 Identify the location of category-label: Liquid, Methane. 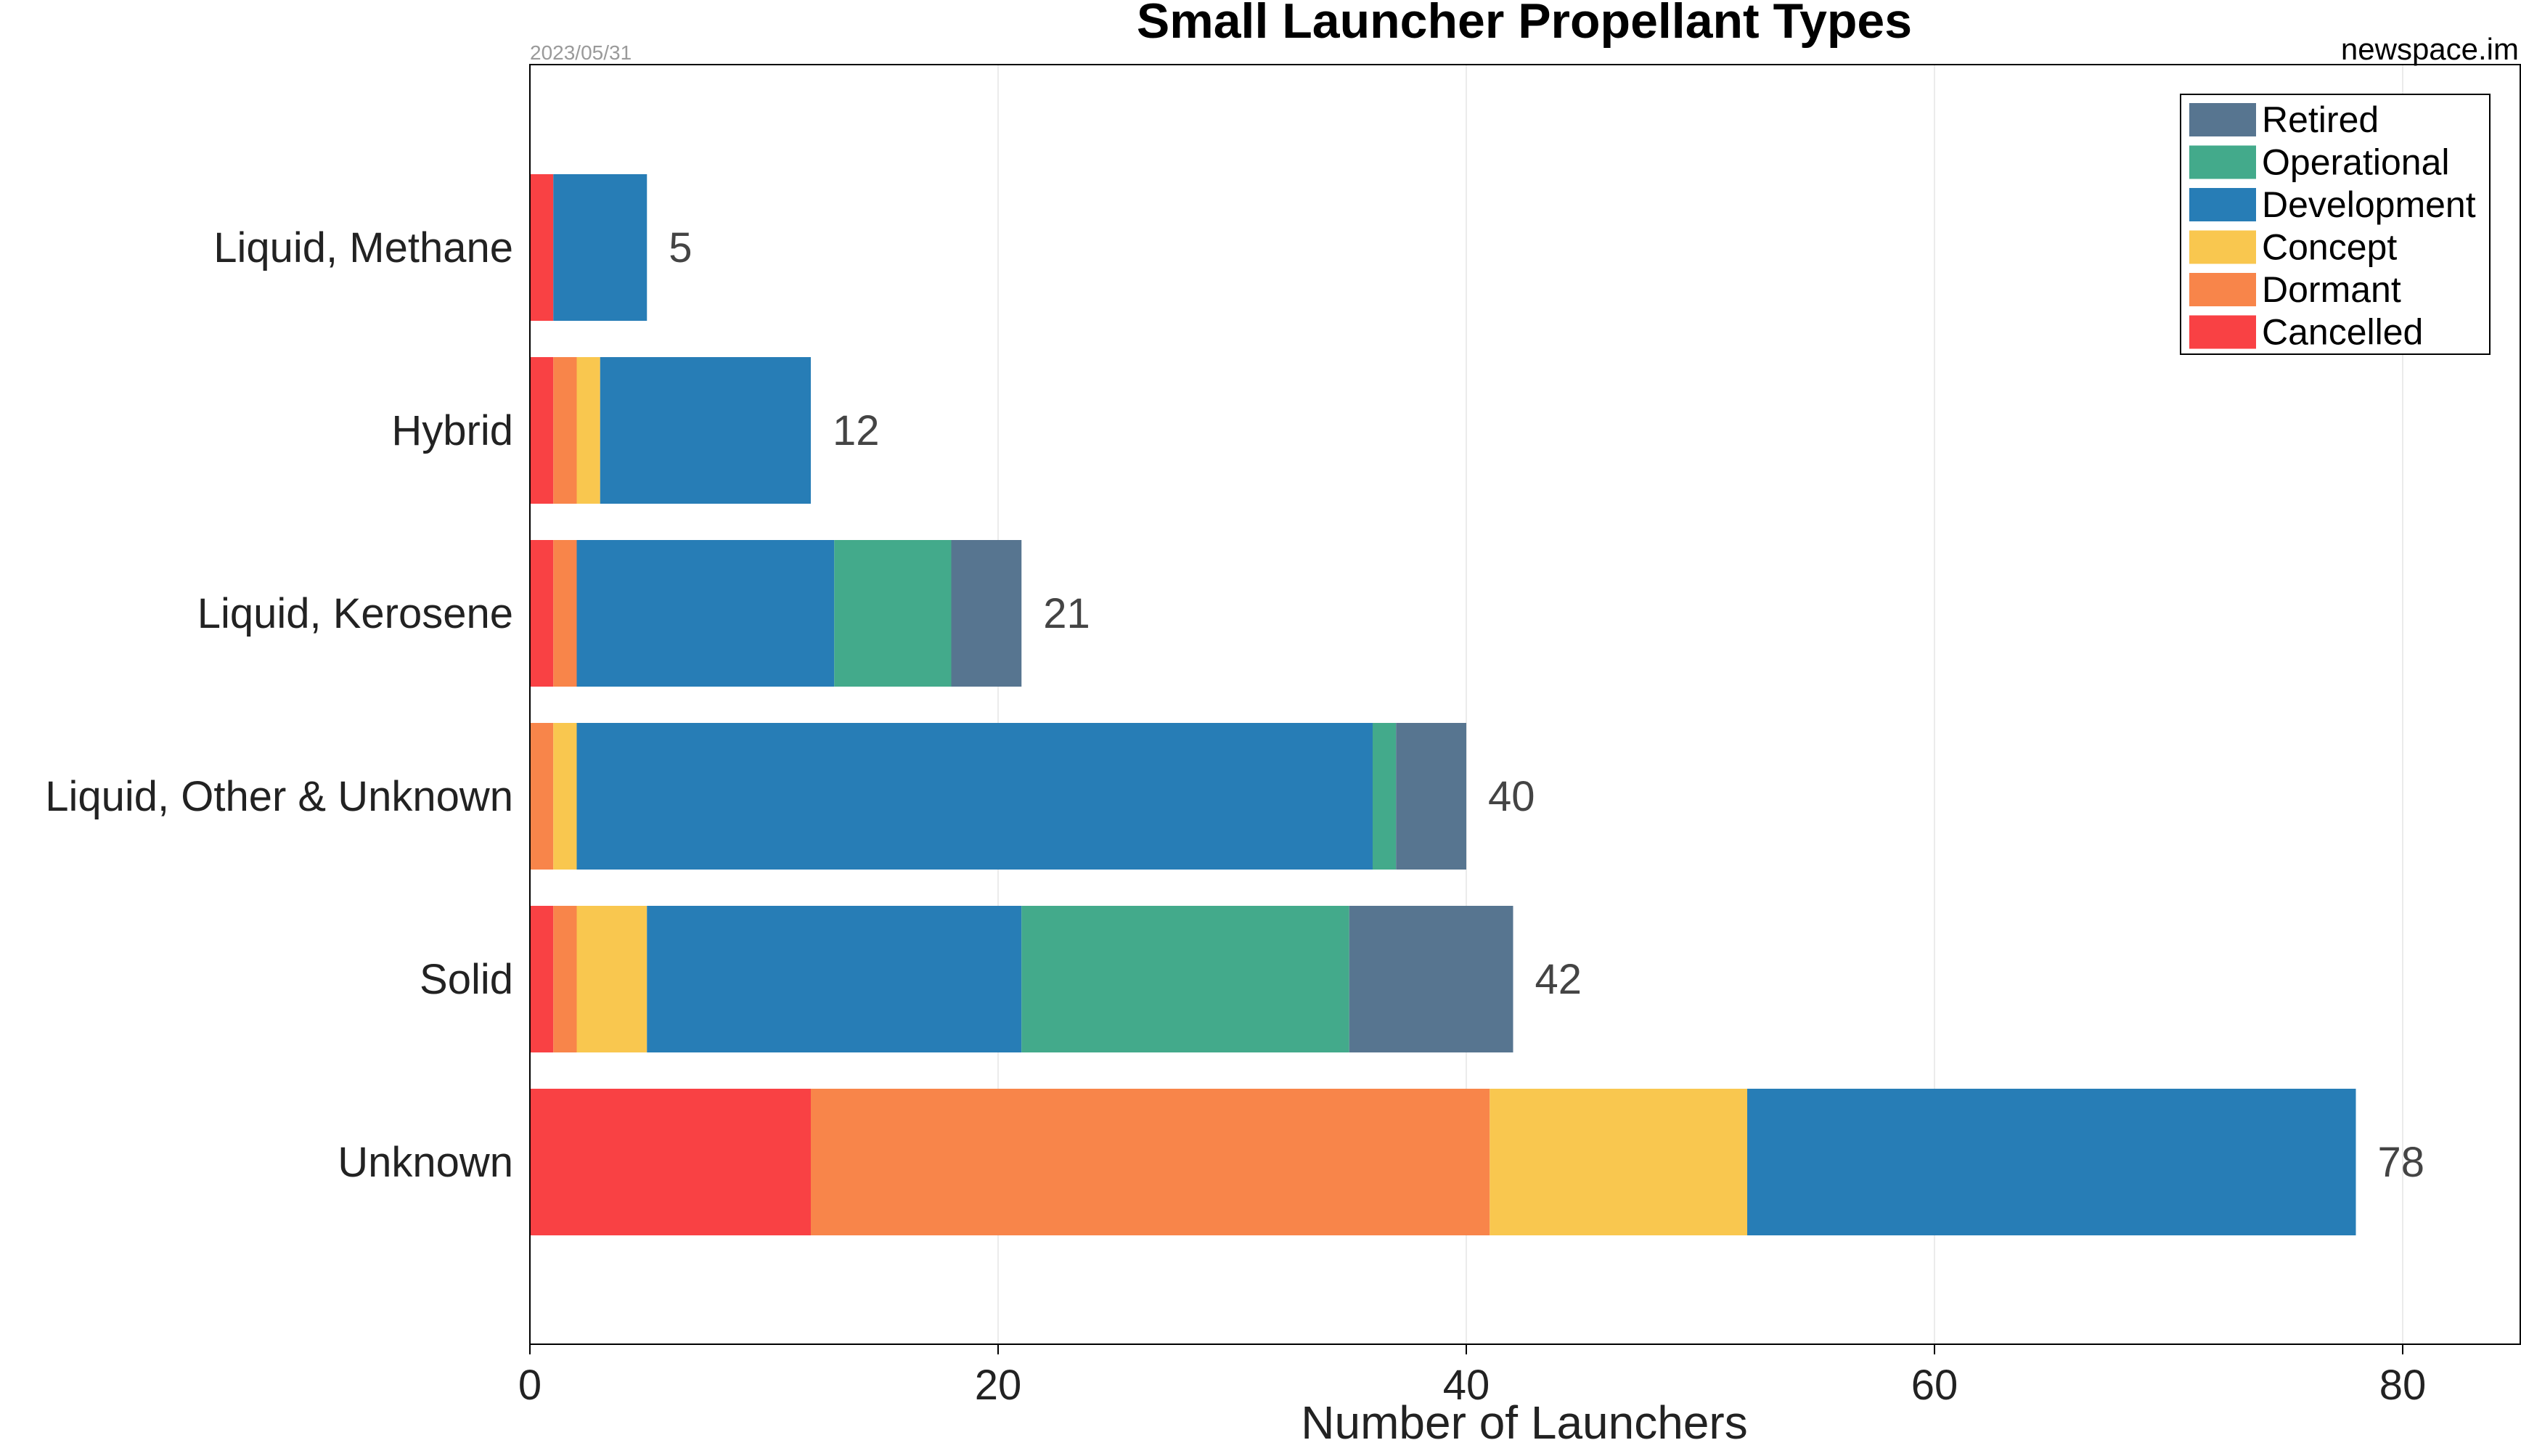
(363, 247).